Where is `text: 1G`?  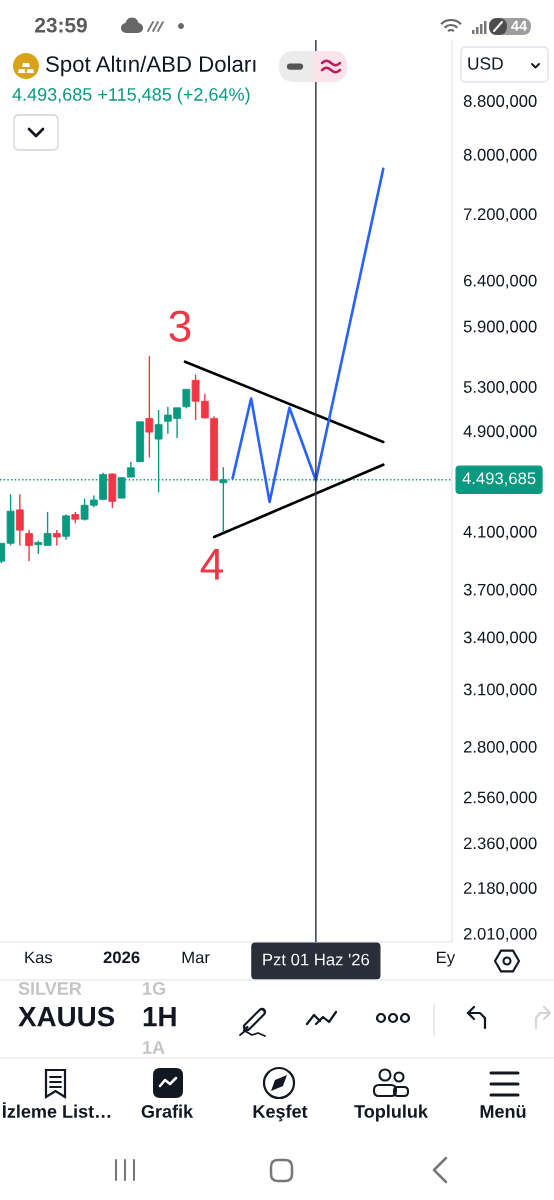
text: 1G is located at coordinates (154, 988).